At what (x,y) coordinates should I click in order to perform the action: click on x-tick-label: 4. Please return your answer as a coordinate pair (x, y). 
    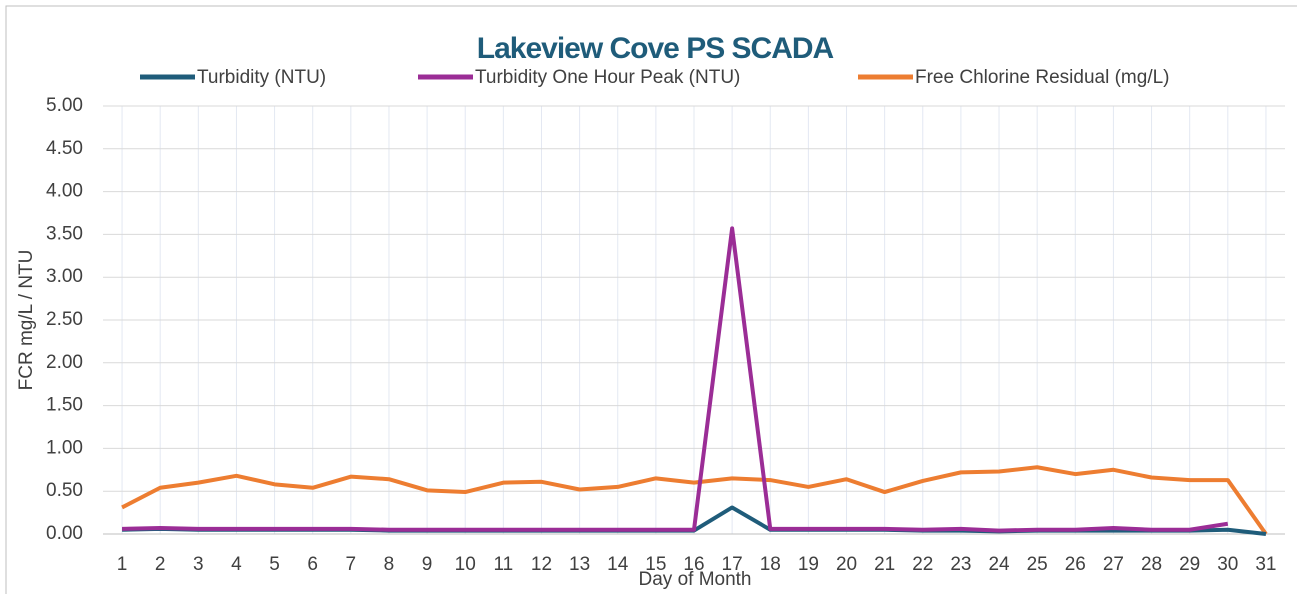
    Looking at the image, I should click on (236, 564).